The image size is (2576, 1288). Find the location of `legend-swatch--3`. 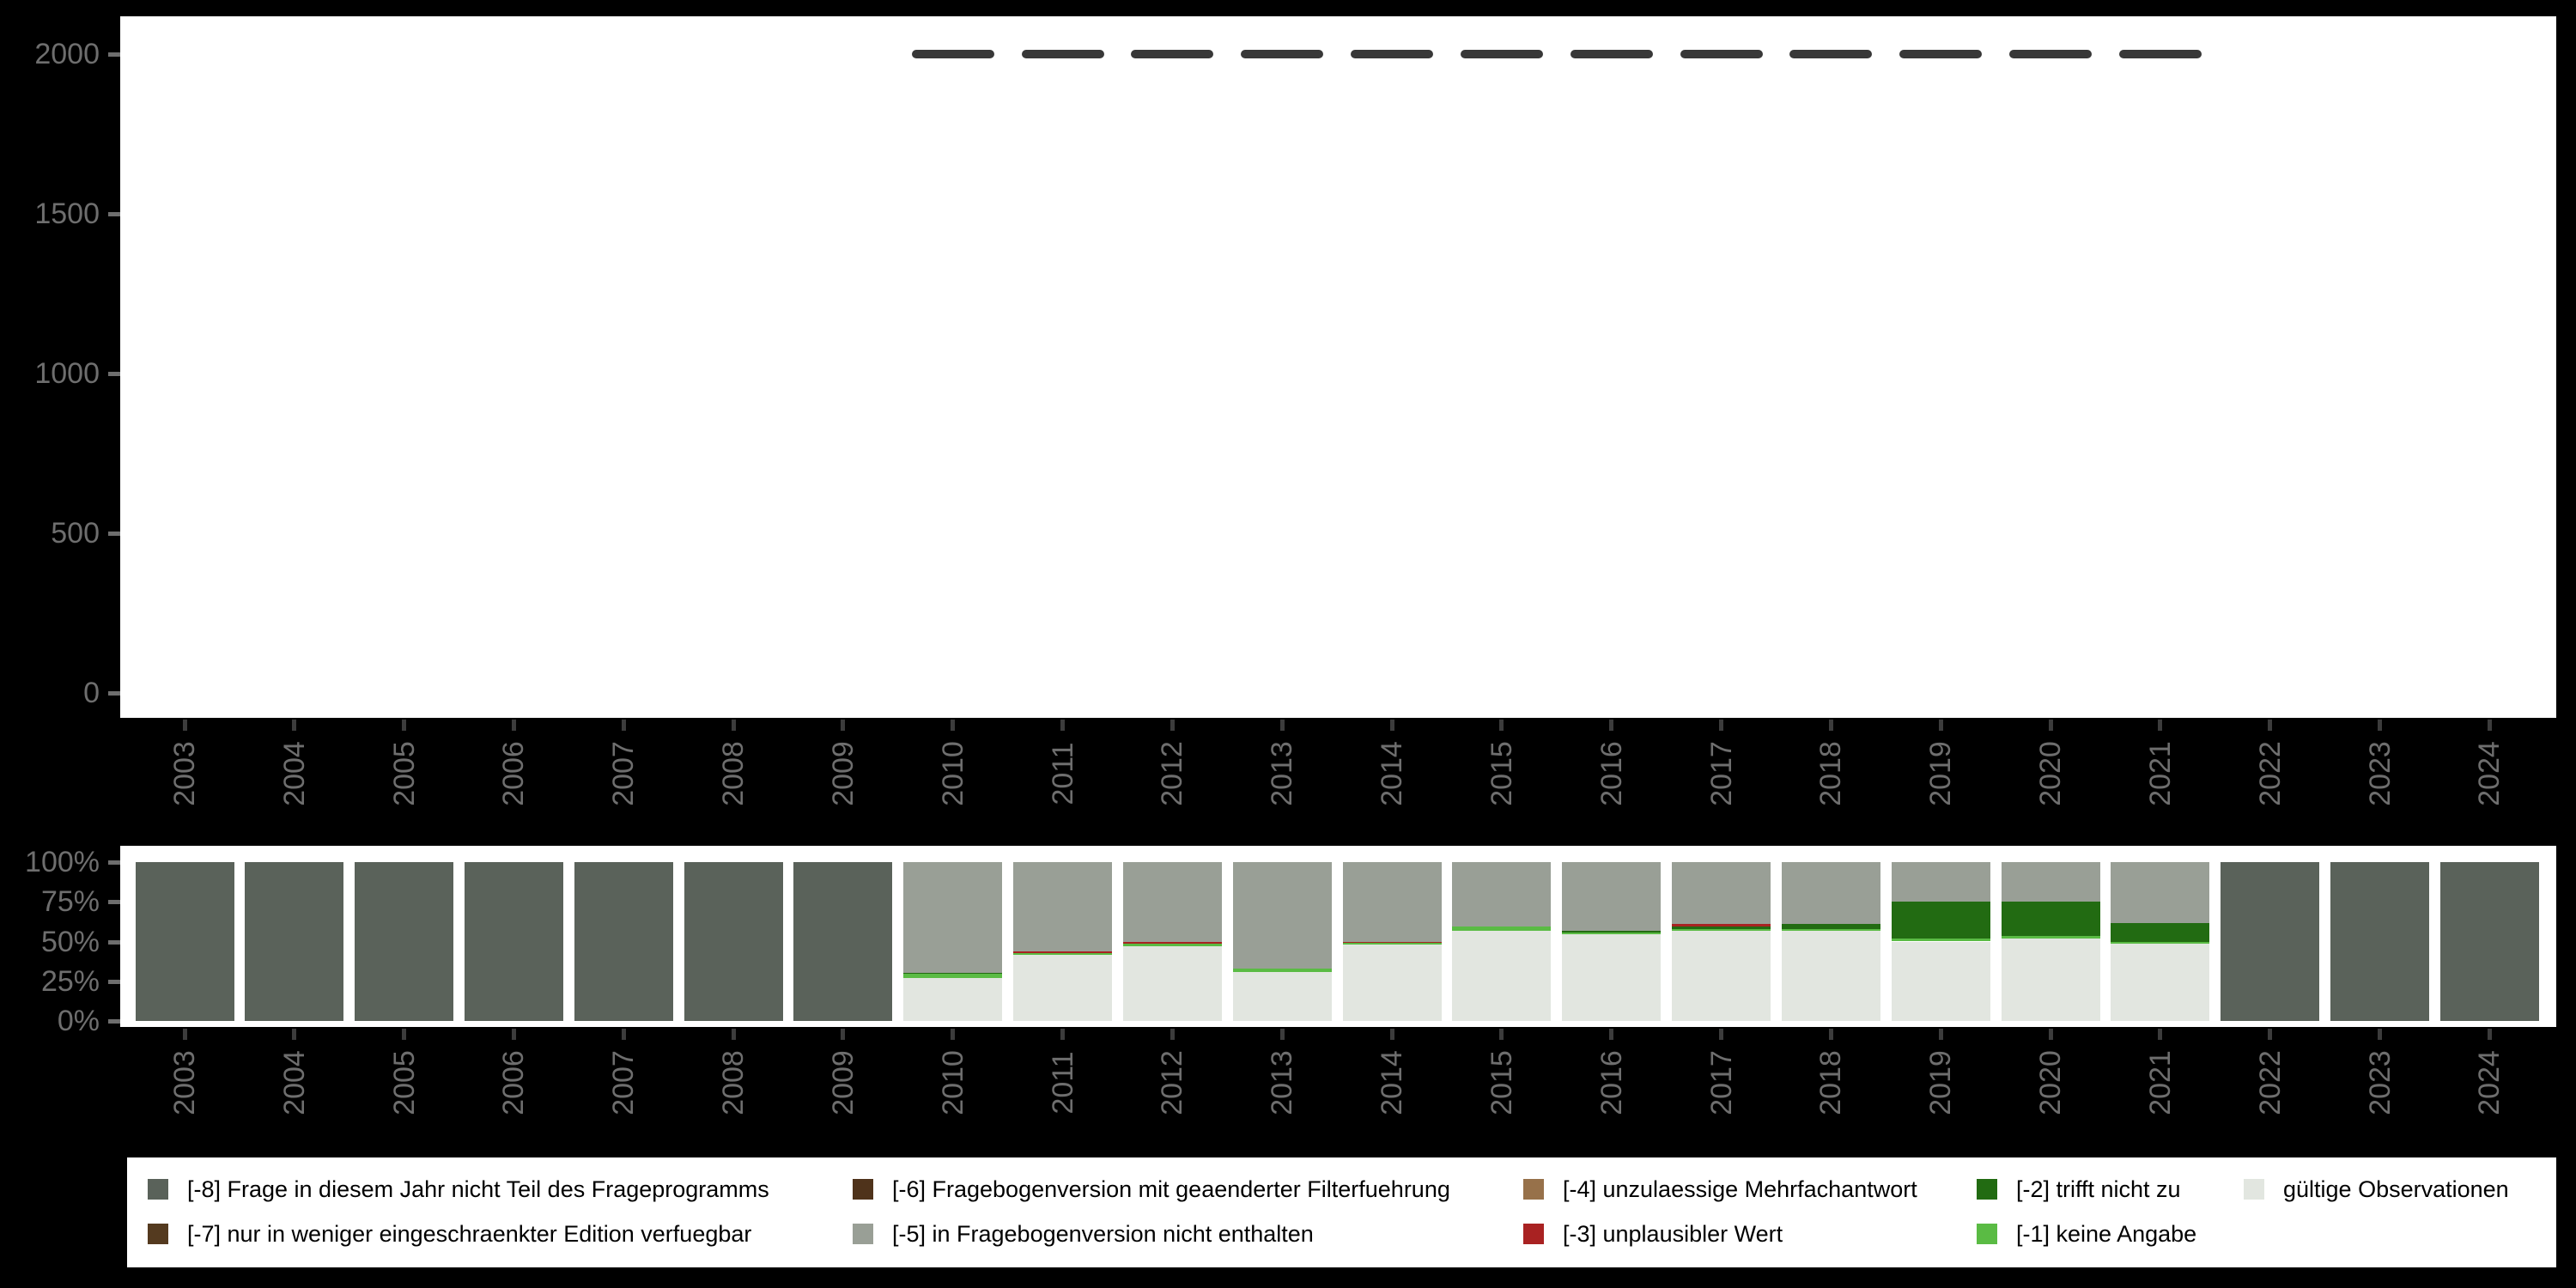

legend-swatch--3 is located at coordinates (1533, 1234).